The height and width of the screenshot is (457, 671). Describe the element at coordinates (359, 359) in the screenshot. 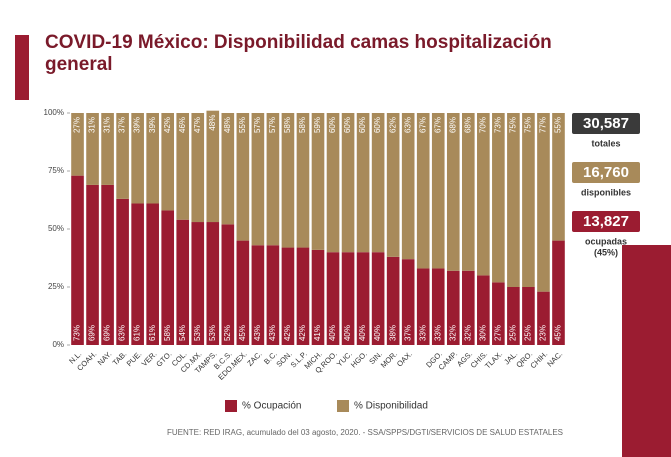

I see `x-tick-label: HGO.` at that location.